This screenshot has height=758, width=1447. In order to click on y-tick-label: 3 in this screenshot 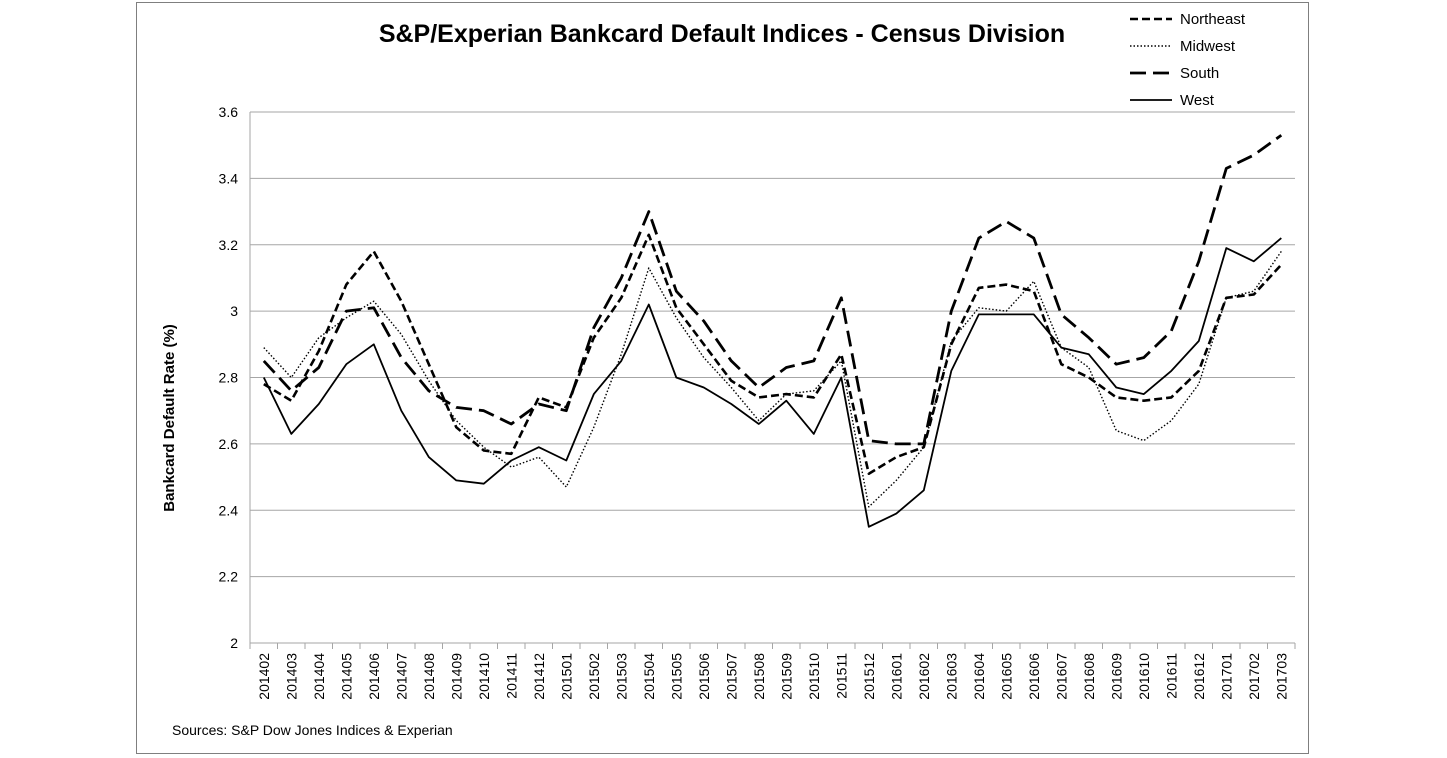, I will do `click(234, 311)`.